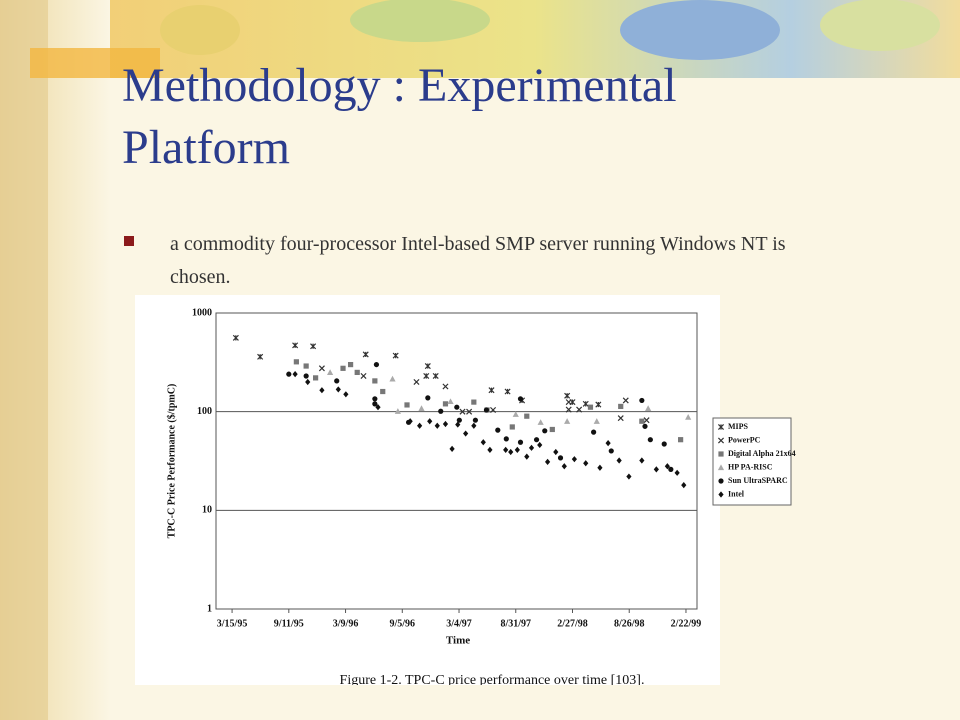 This screenshot has width=960, height=720. I want to click on legend-label: PowerPC, so click(744, 439).